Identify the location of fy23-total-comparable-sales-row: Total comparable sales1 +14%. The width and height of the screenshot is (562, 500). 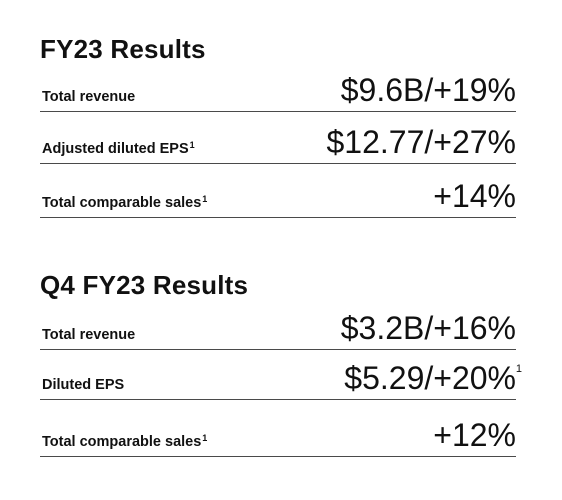
(278, 196).